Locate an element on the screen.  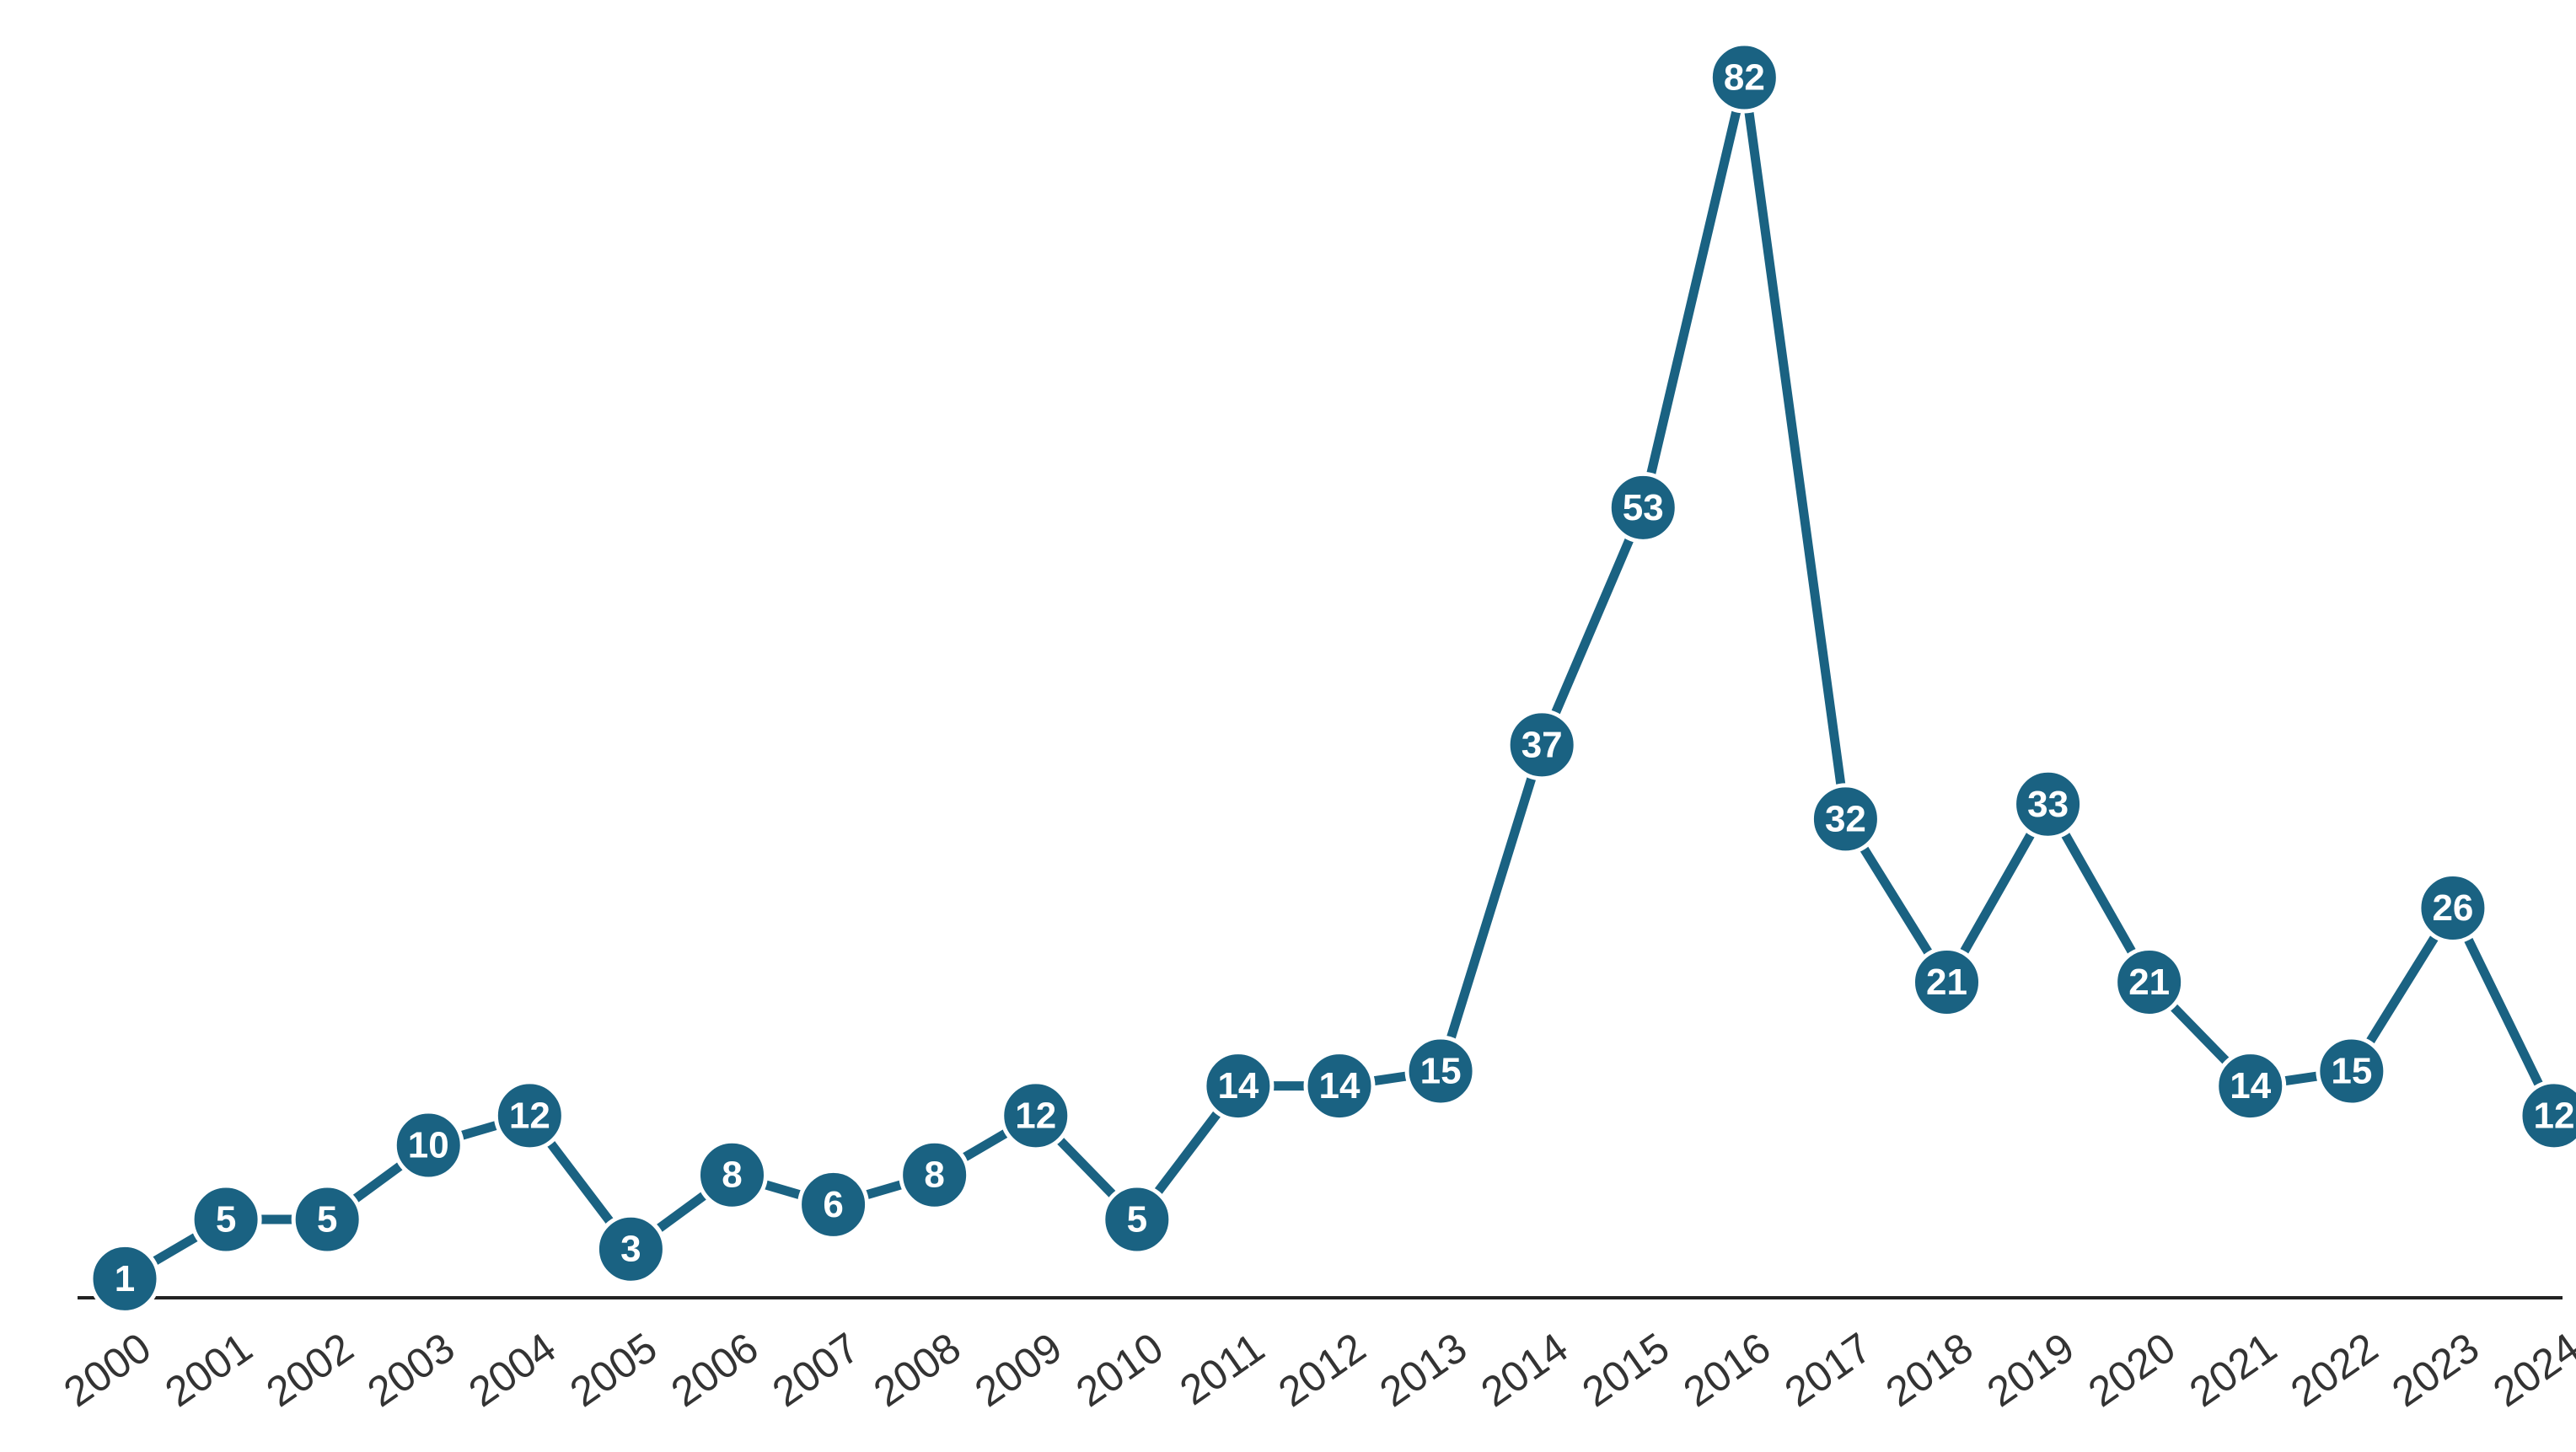
data-point-2014: 37 is located at coordinates (1541, 745).